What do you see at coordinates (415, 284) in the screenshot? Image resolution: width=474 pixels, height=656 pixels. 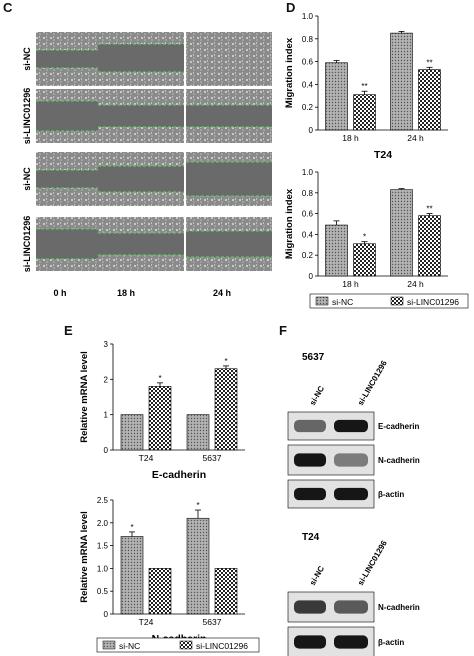 I see `x-tick-label: 24 h` at bounding box center [415, 284].